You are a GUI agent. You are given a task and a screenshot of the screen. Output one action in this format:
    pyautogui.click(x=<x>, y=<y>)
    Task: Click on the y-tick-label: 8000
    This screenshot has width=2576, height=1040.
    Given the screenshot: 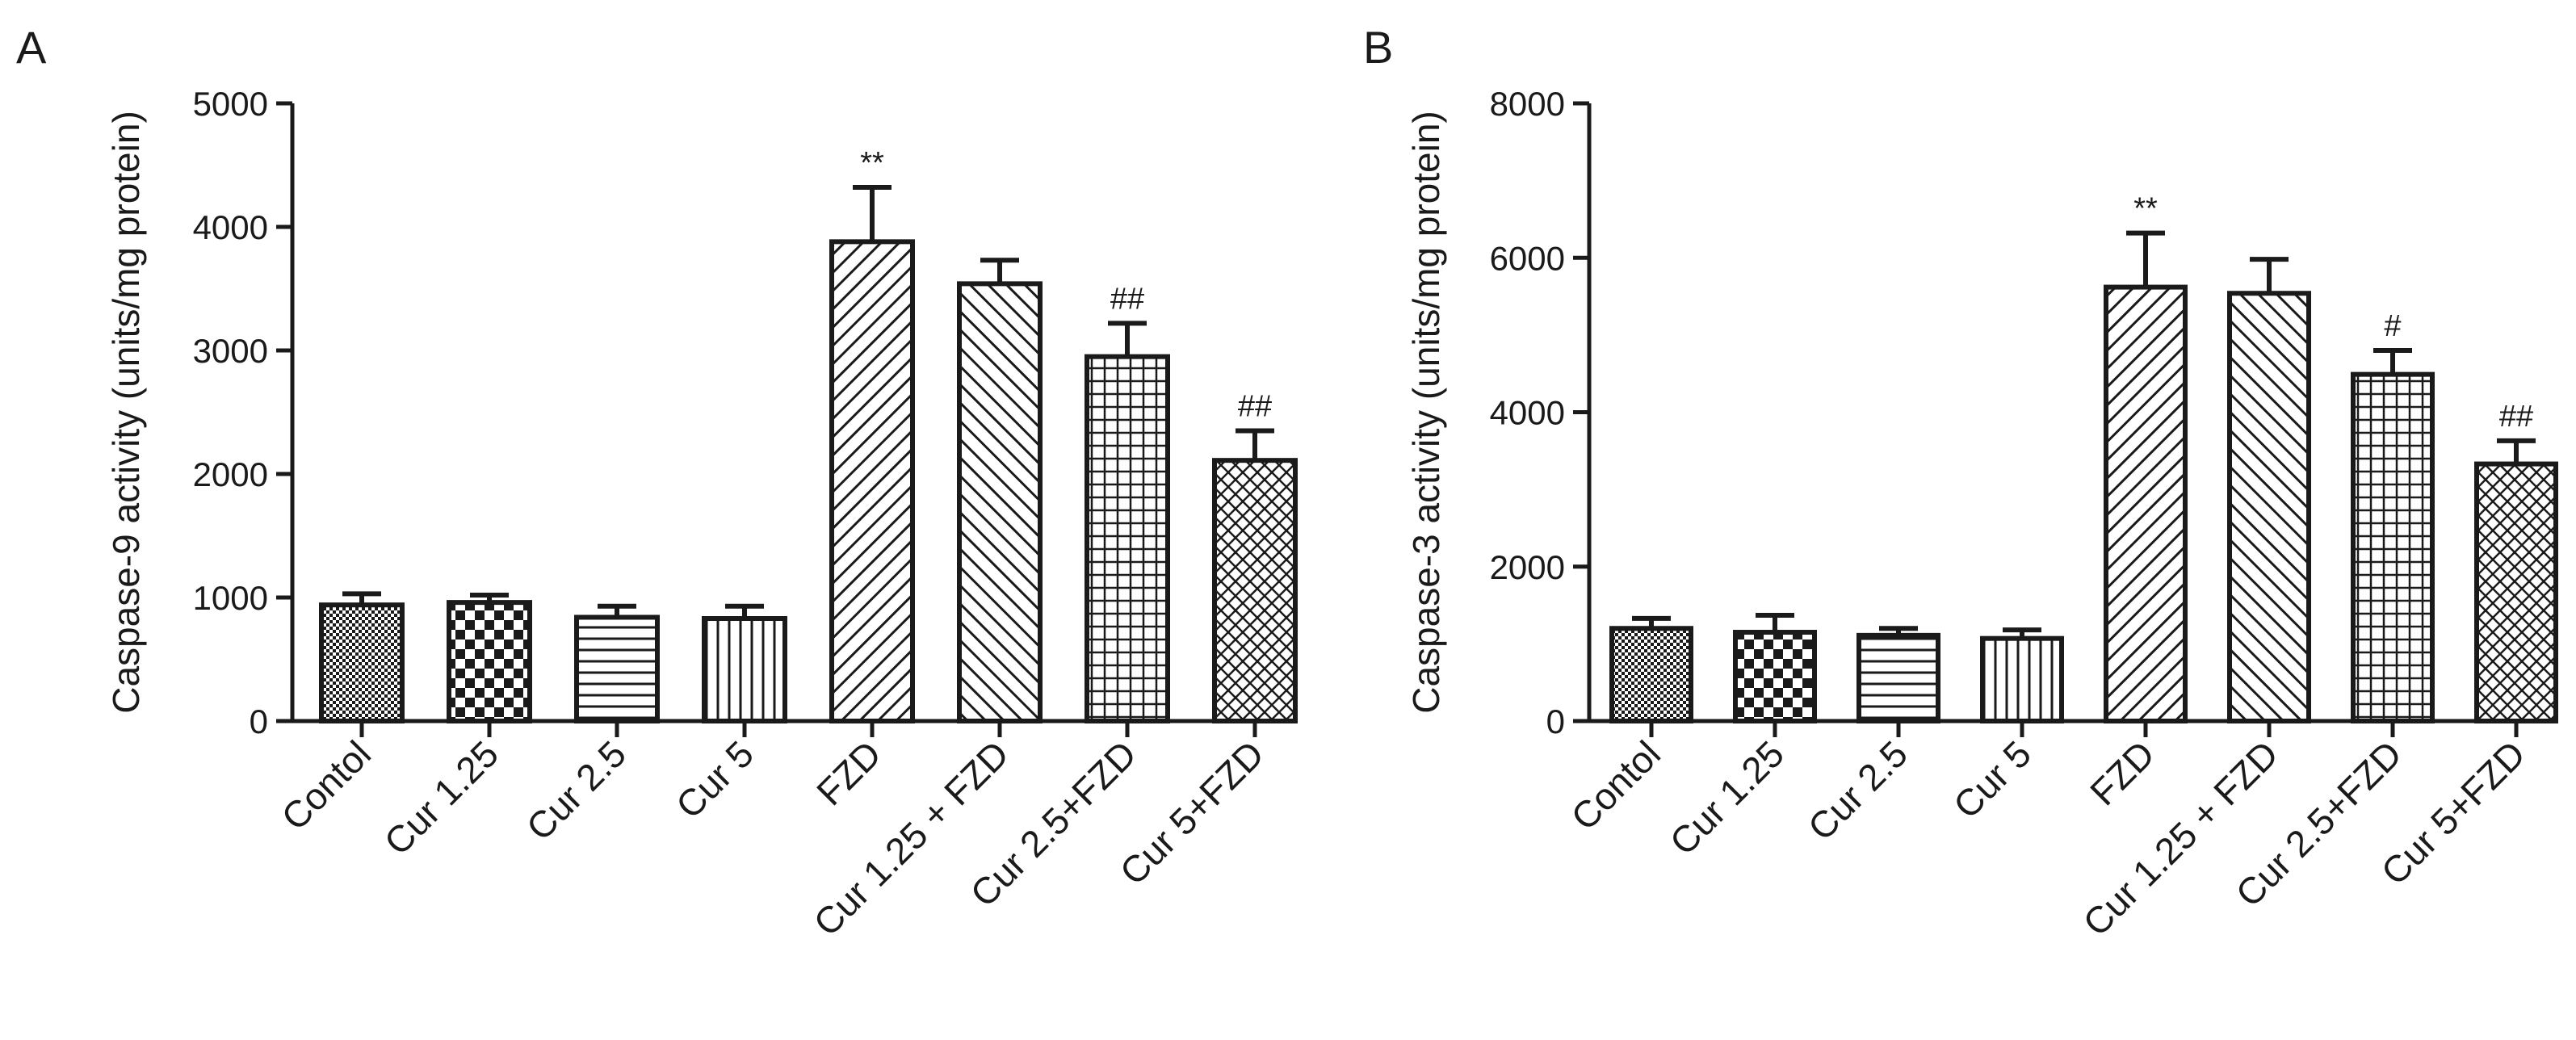 What is the action you would take?
    pyautogui.click(x=1527, y=104)
    